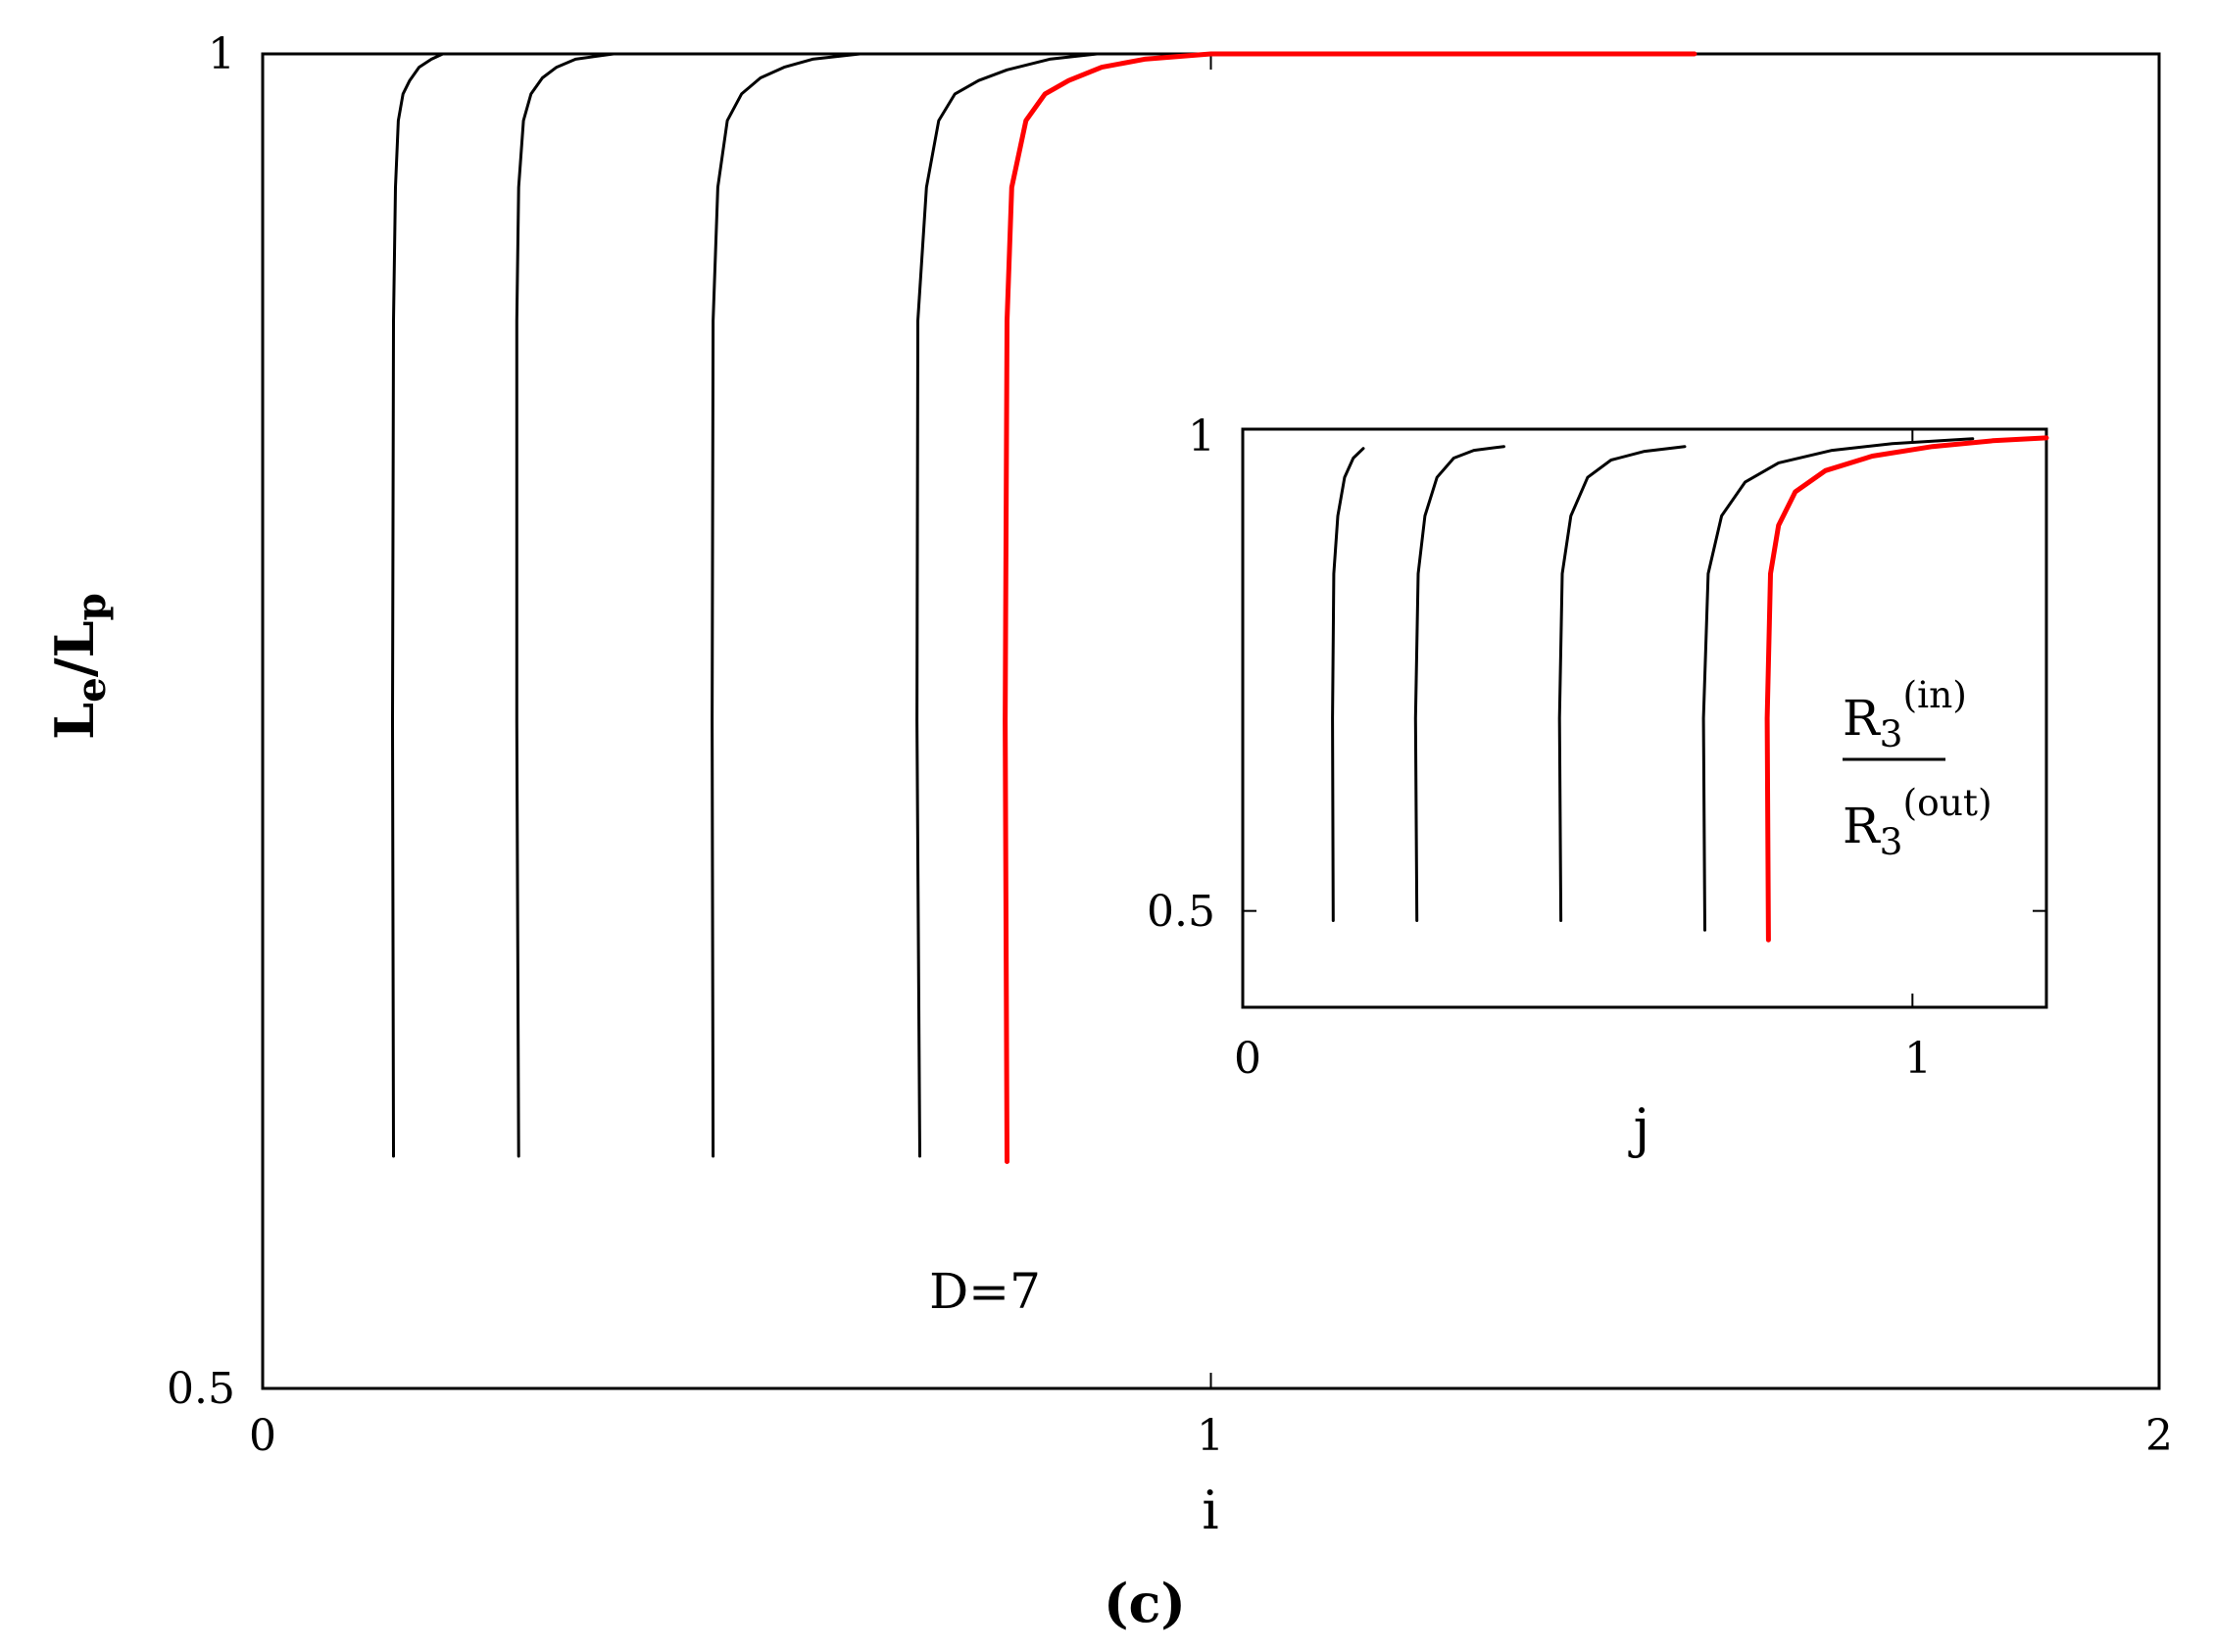 This screenshot has width=2214, height=1652. Describe the element at coordinates (1622, 683) in the screenshot. I see `inset-series-line-2-black` at that location.